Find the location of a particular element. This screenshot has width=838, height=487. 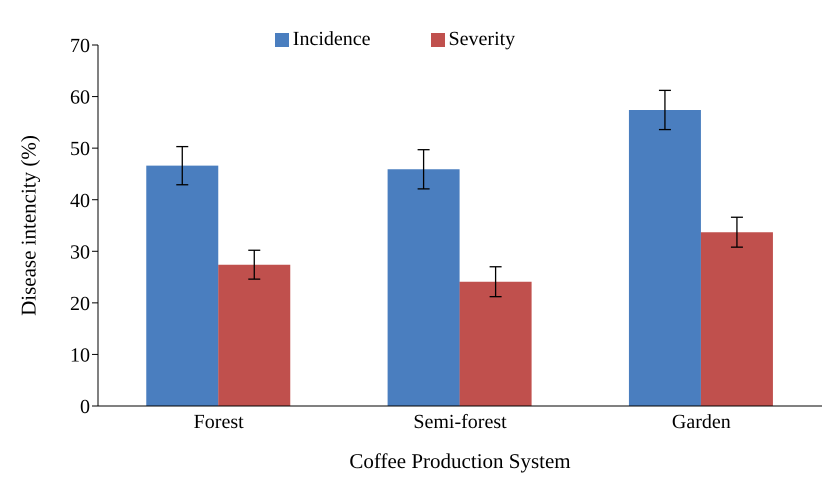

x-axis-title: Coffee Production System is located at coordinates (460, 461).